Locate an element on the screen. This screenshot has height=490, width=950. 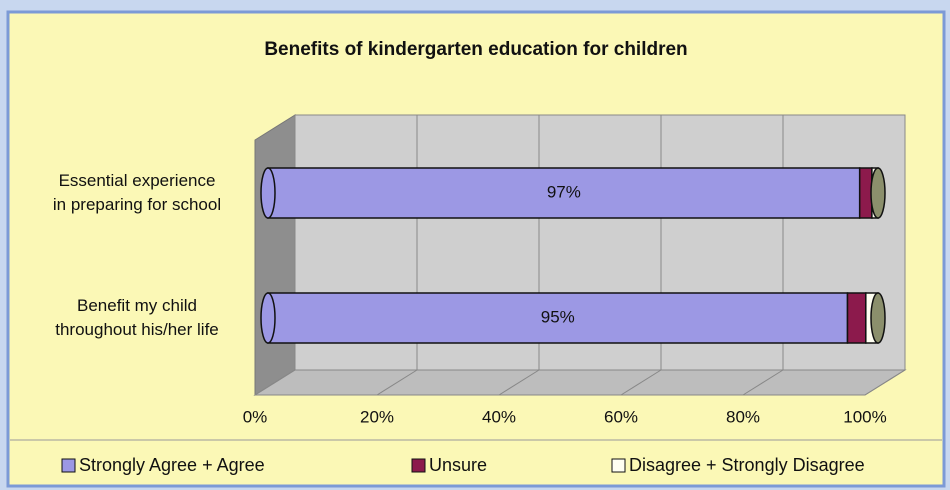
data-label: 95% is located at coordinates (558, 316).